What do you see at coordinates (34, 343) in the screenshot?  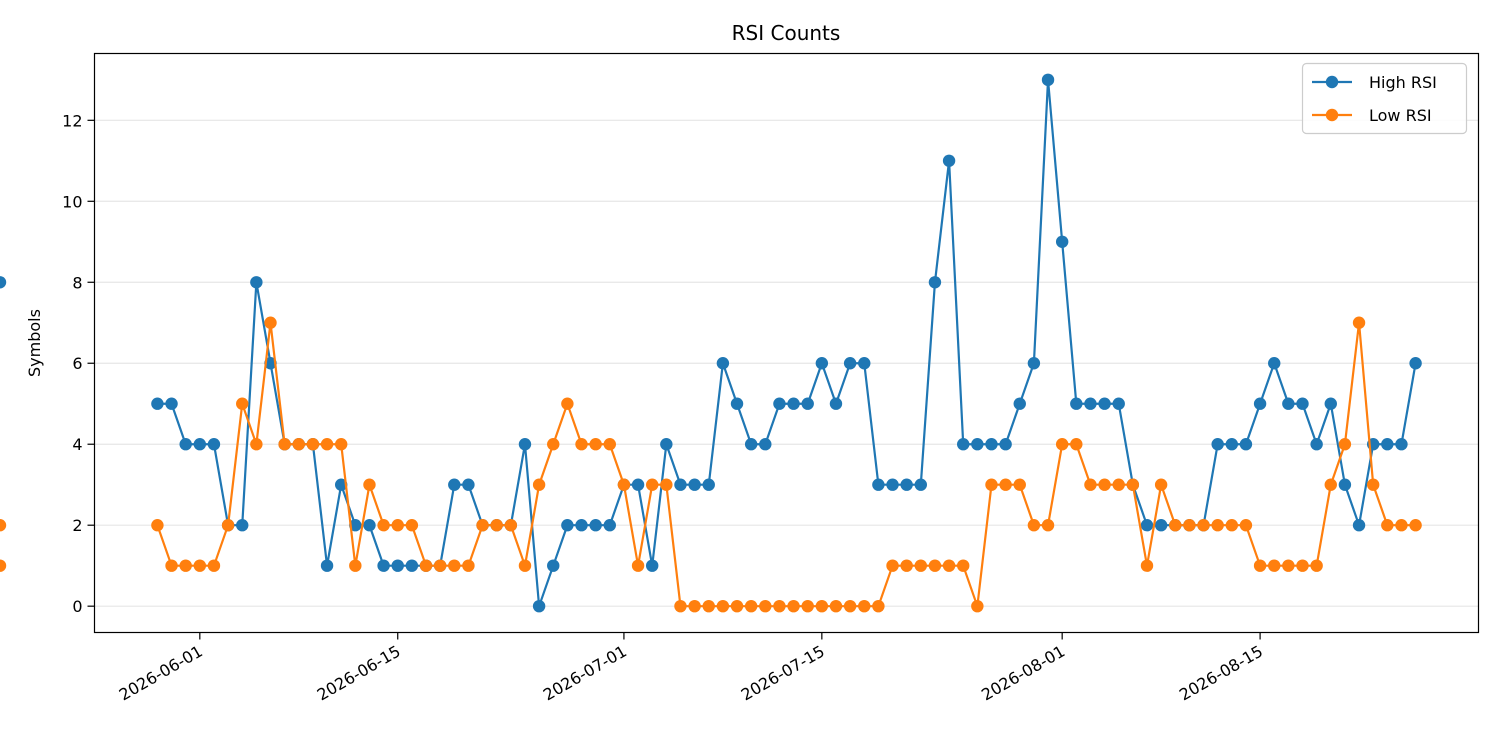 I see `y-axis-label: Symbols` at bounding box center [34, 343].